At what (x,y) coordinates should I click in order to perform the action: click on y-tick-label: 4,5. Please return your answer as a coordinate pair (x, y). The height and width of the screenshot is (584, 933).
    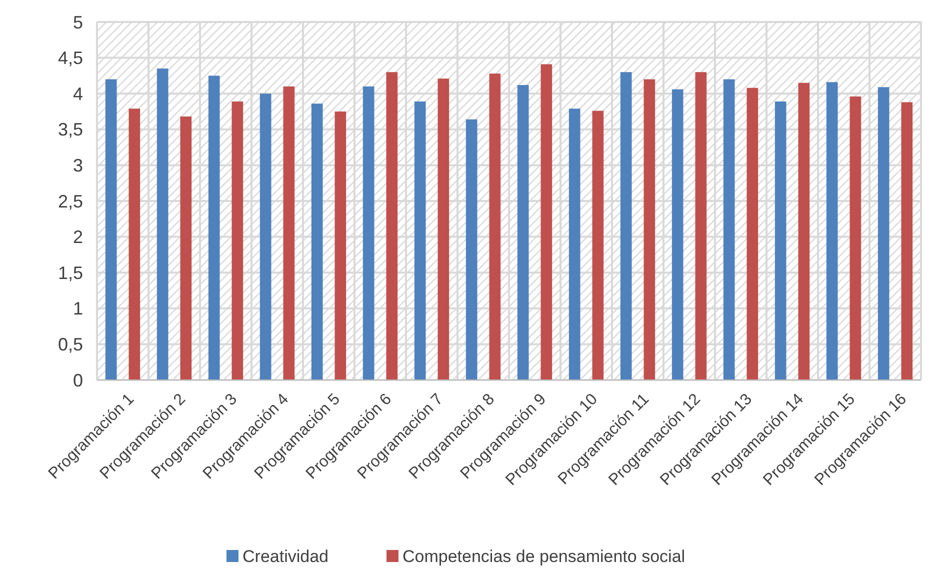
    Looking at the image, I should click on (70, 58).